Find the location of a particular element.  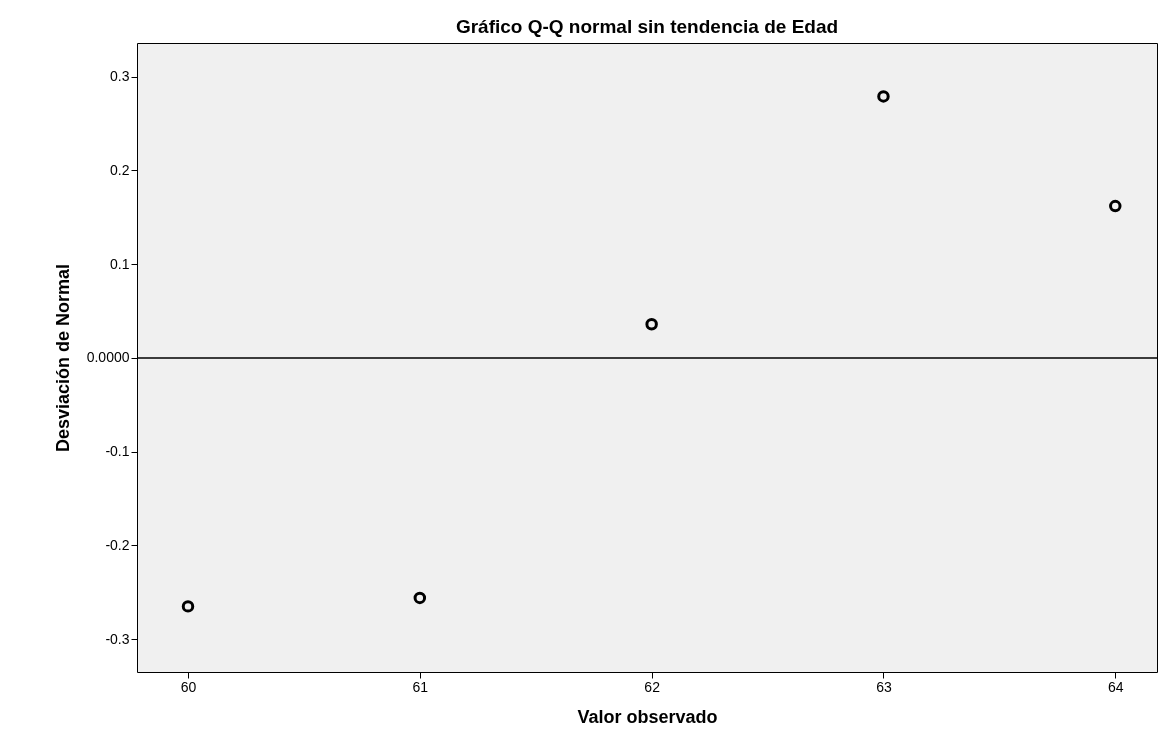

x-tick-label: 63 is located at coordinates (884, 686).